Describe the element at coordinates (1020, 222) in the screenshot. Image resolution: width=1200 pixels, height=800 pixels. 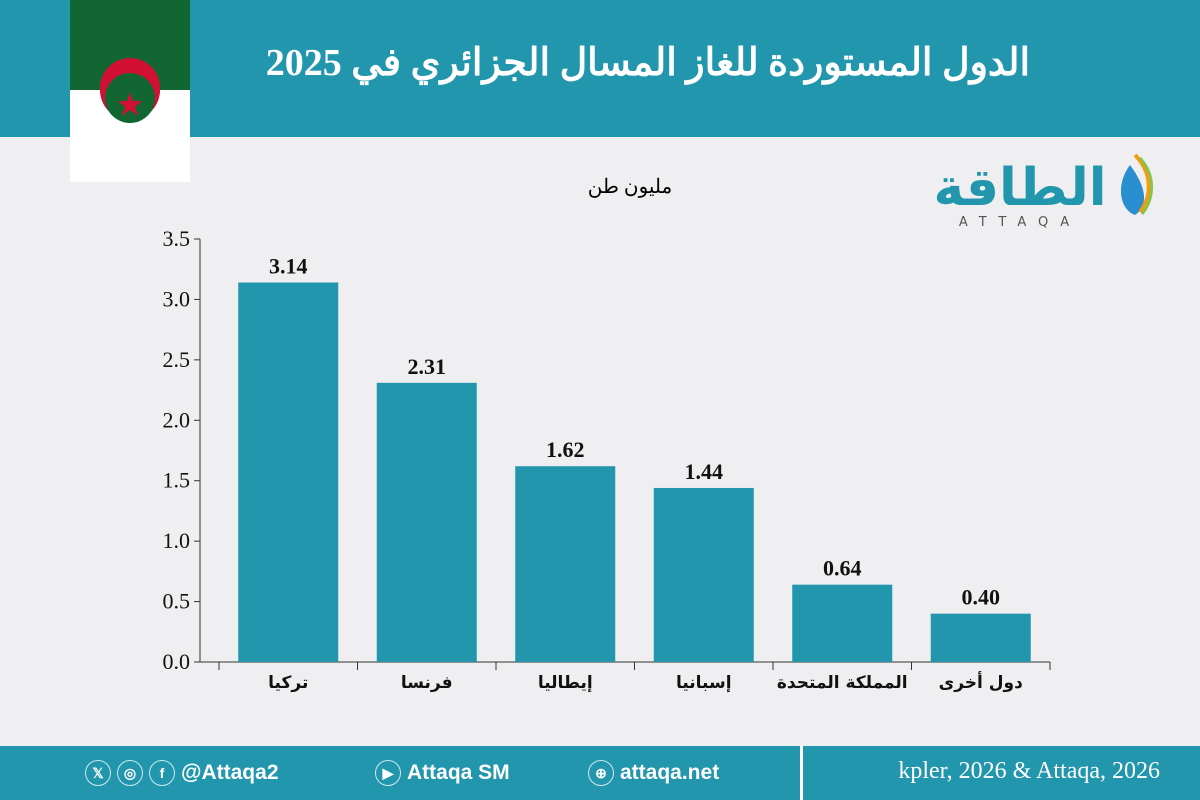
I see `svg-text: ATTAQA` at that location.